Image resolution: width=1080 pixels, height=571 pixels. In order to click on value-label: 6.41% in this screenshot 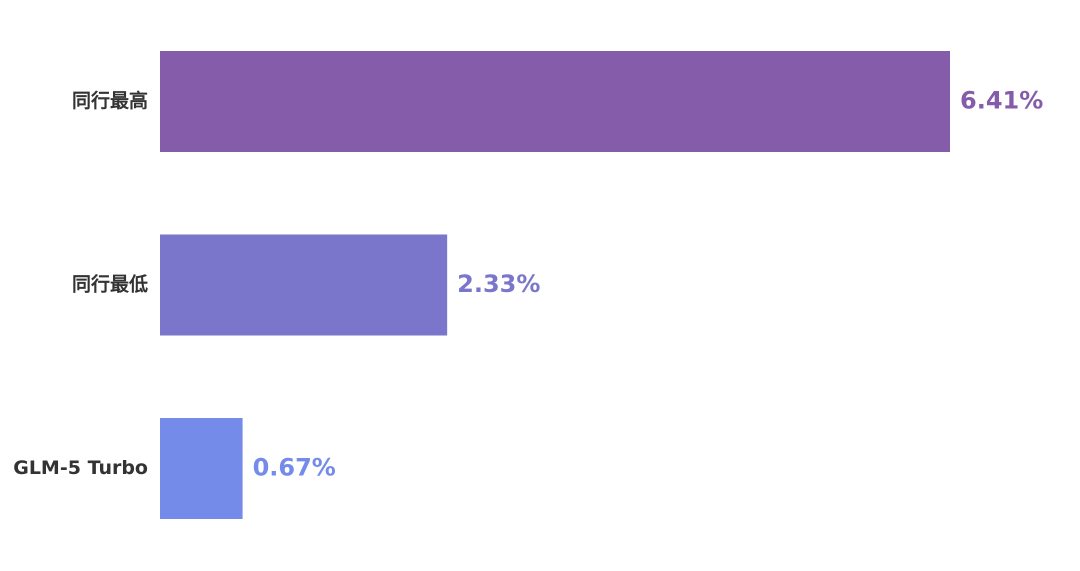, I will do `click(1001, 101)`.